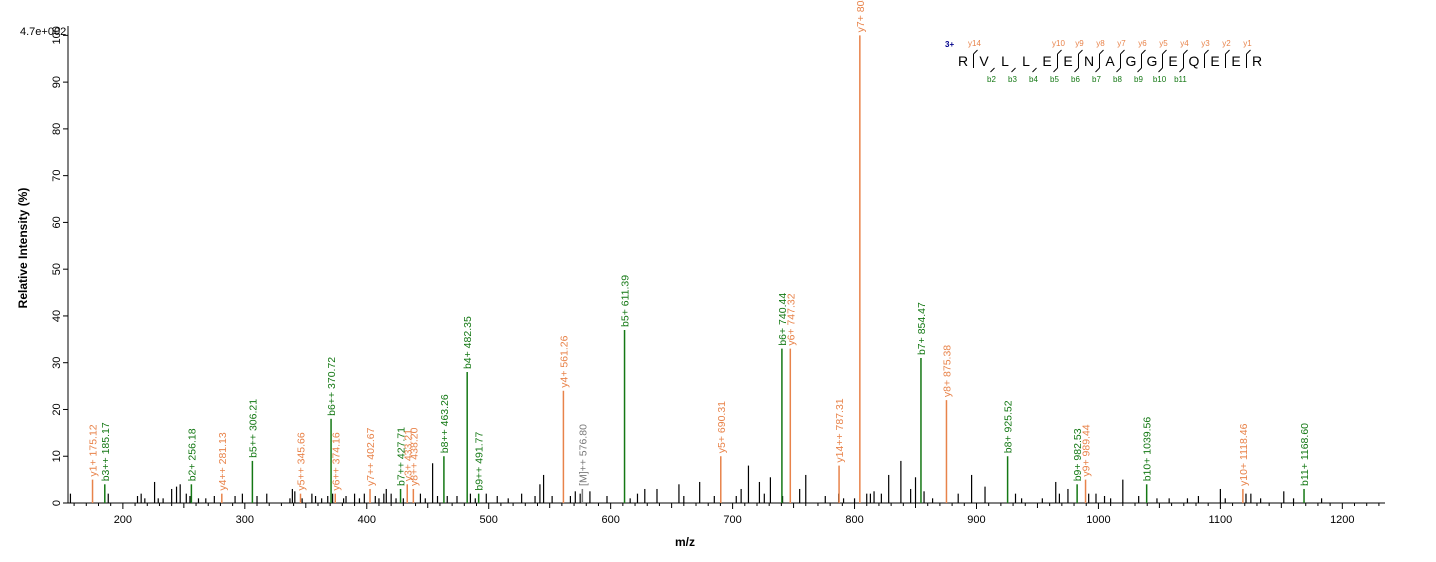  Describe the element at coordinates (489, 520) in the screenshot. I see `x-tick-label: 500` at that location.